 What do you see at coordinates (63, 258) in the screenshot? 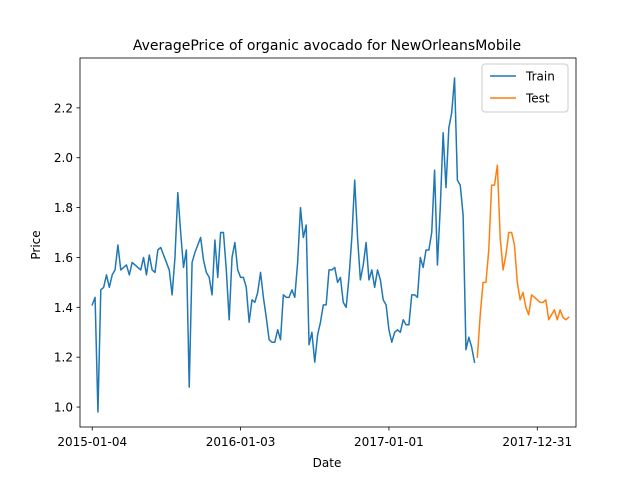
I see `y-tick-label: 1.6` at bounding box center [63, 258].